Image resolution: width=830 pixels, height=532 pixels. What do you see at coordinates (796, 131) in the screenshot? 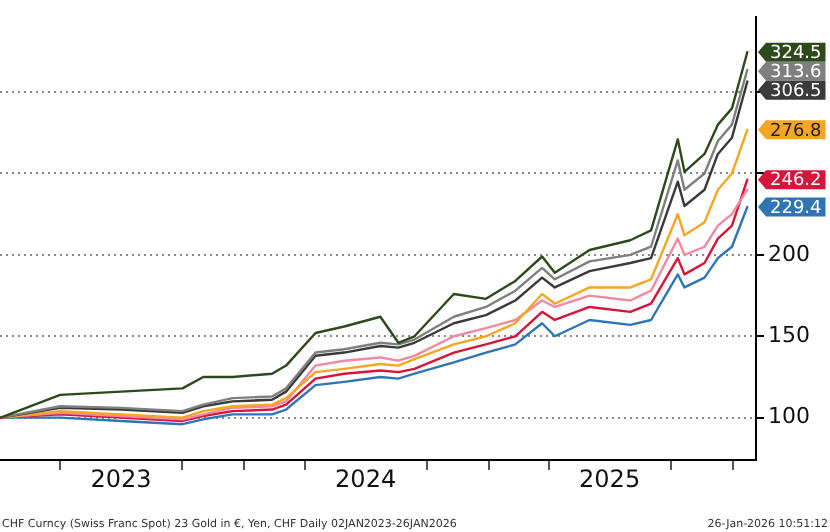
I see `data-label: 276.8` at bounding box center [796, 131].